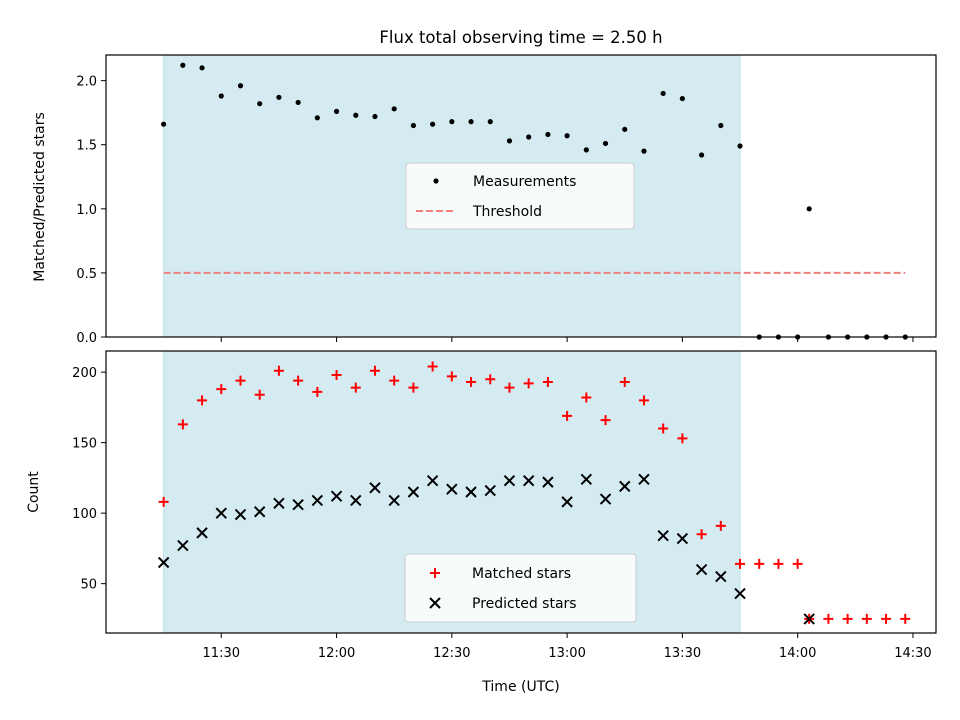 Image resolution: width=960 pixels, height=720 pixels. What do you see at coordinates (84, 373) in the screenshot?
I see `bottom-y-tick-label: 200` at bounding box center [84, 373].